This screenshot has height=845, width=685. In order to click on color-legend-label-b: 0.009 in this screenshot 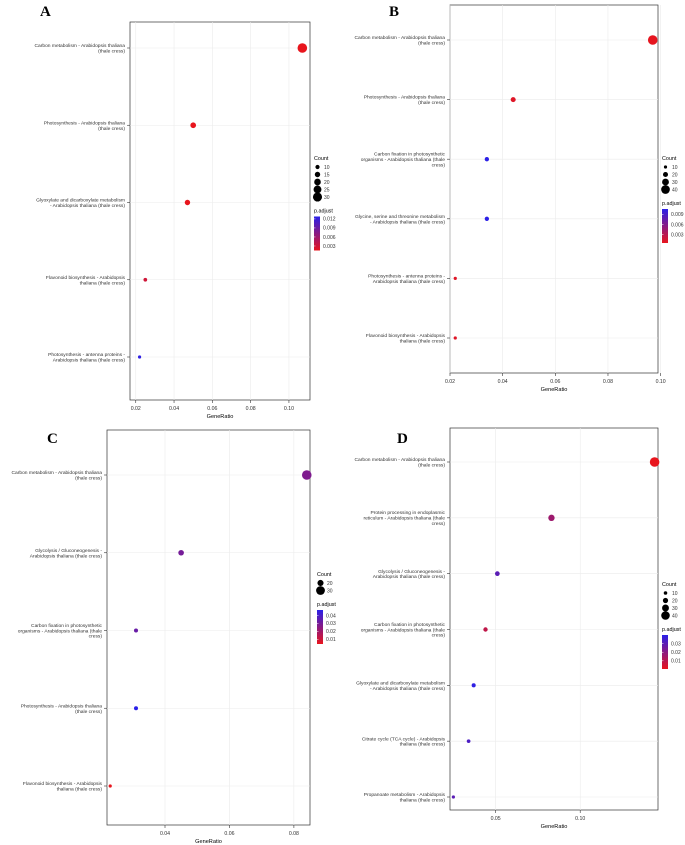, I will do `click(677, 215)`.